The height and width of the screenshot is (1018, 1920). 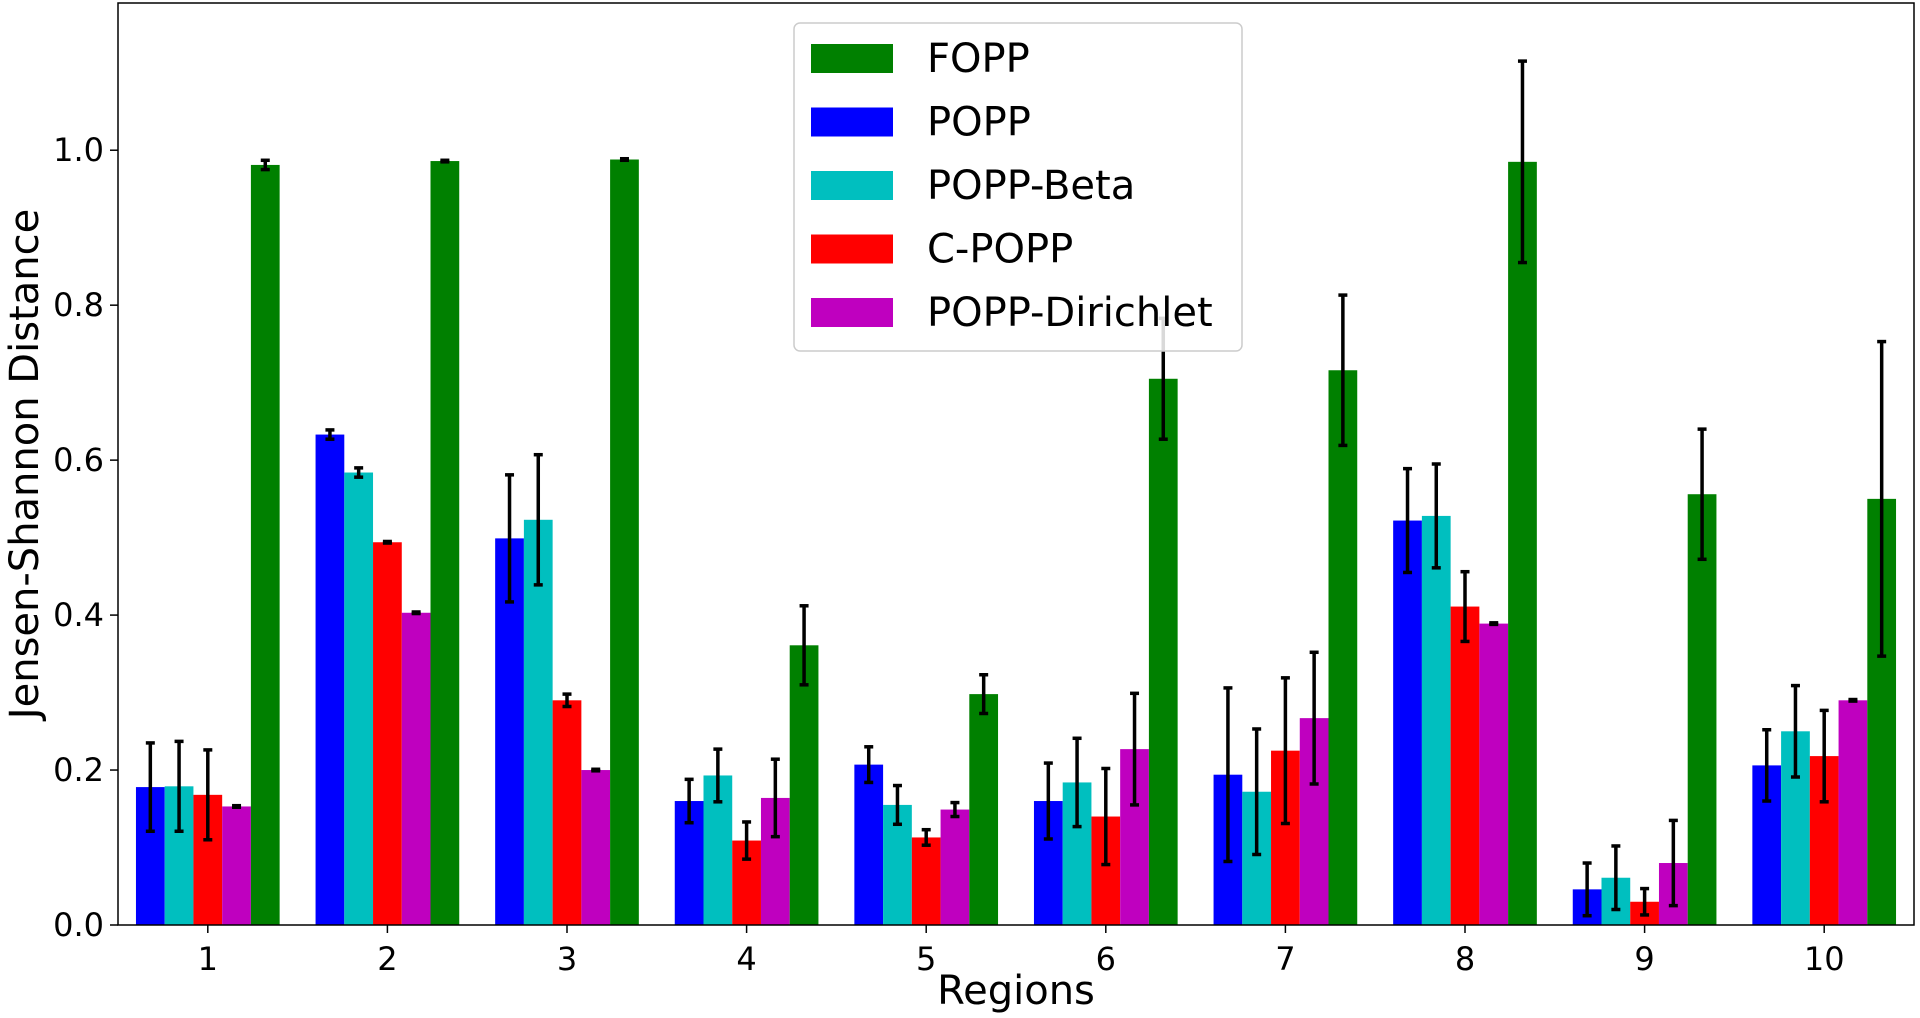 I want to click on x-tick-label: 7, so click(x=1285, y=959).